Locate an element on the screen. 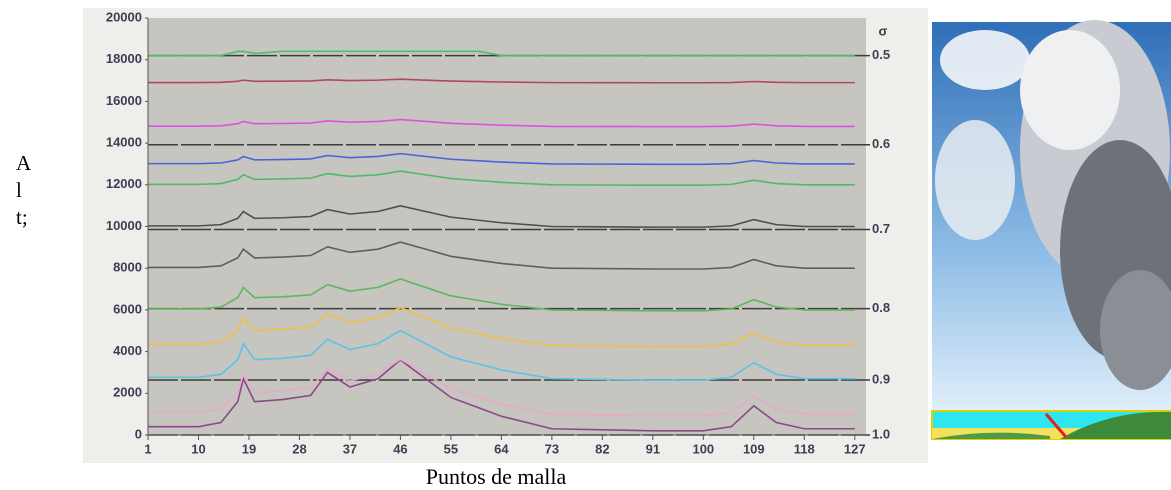  y-tick-label: 2000 is located at coordinates (127, 392).